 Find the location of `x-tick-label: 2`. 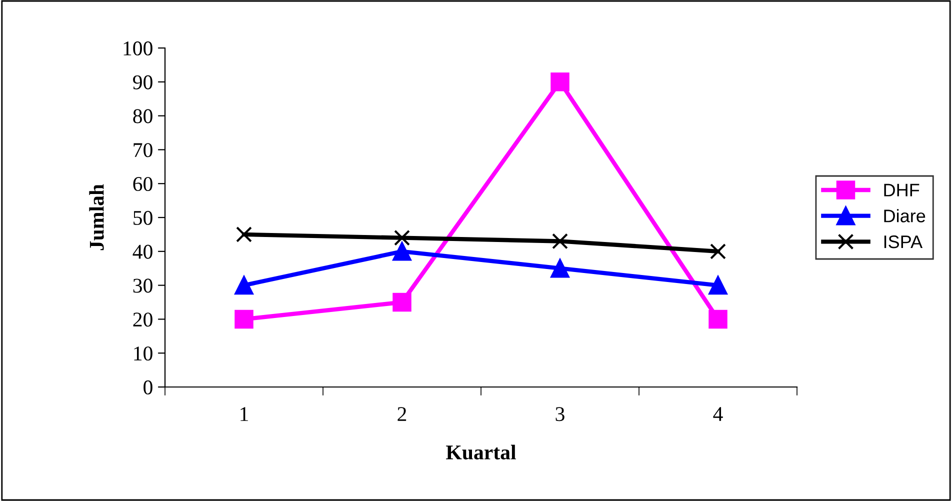

x-tick-label: 2 is located at coordinates (402, 414).